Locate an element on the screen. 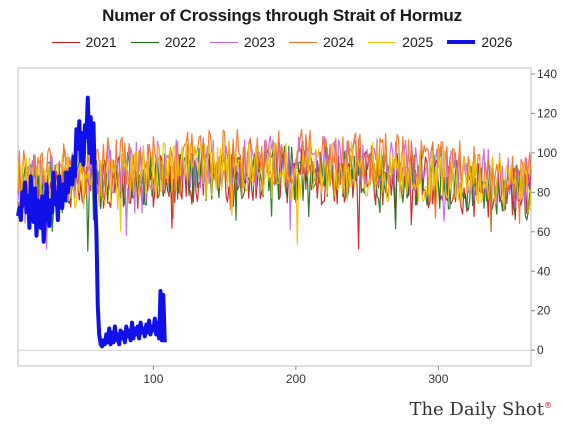  legend-label: 2026 is located at coordinates (497, 42).